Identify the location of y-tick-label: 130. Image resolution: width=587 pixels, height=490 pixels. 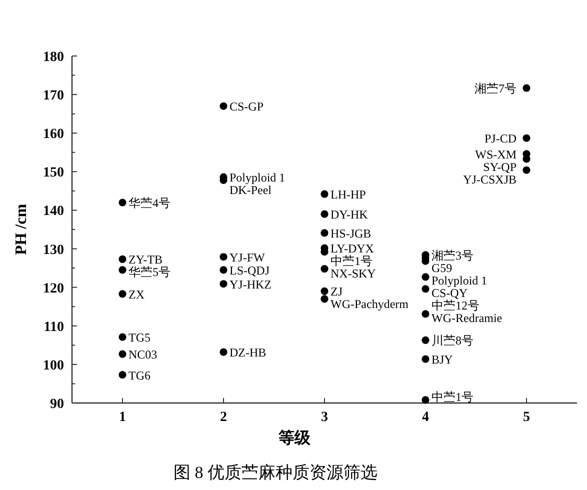
(53, 250).